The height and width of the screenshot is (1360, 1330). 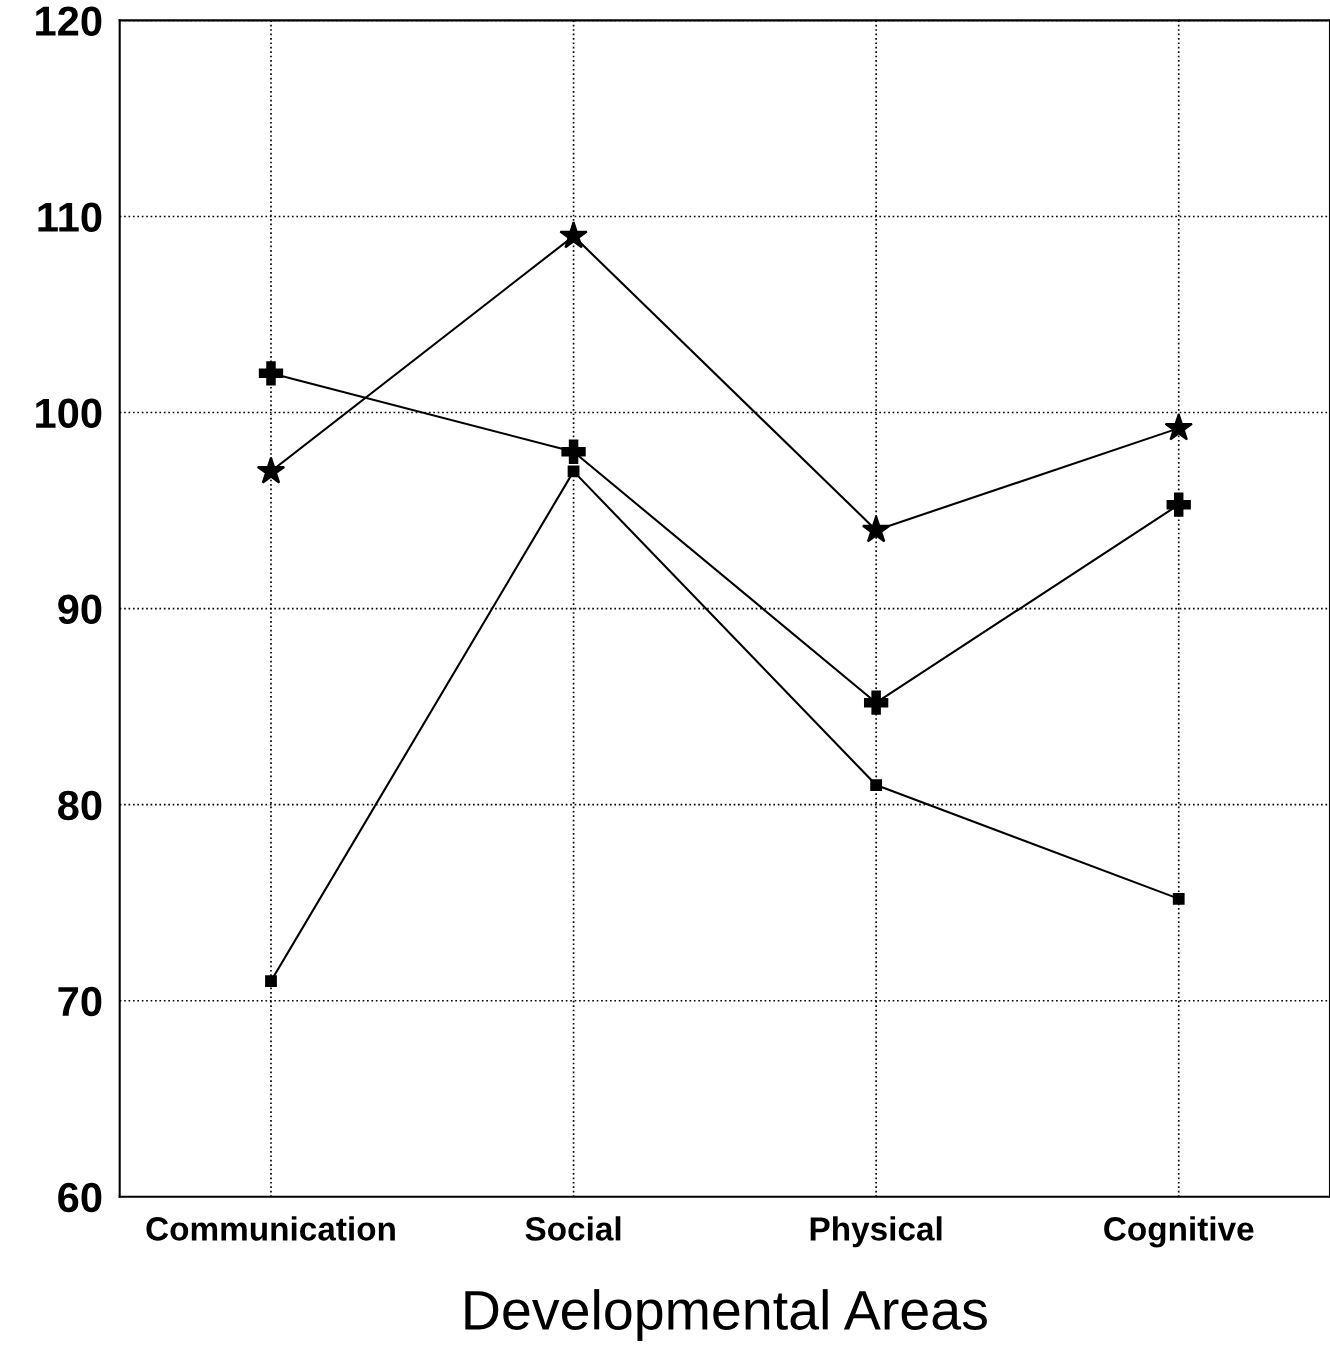 I want to click on y-tick-label: 110, so click(x=70, y=217).